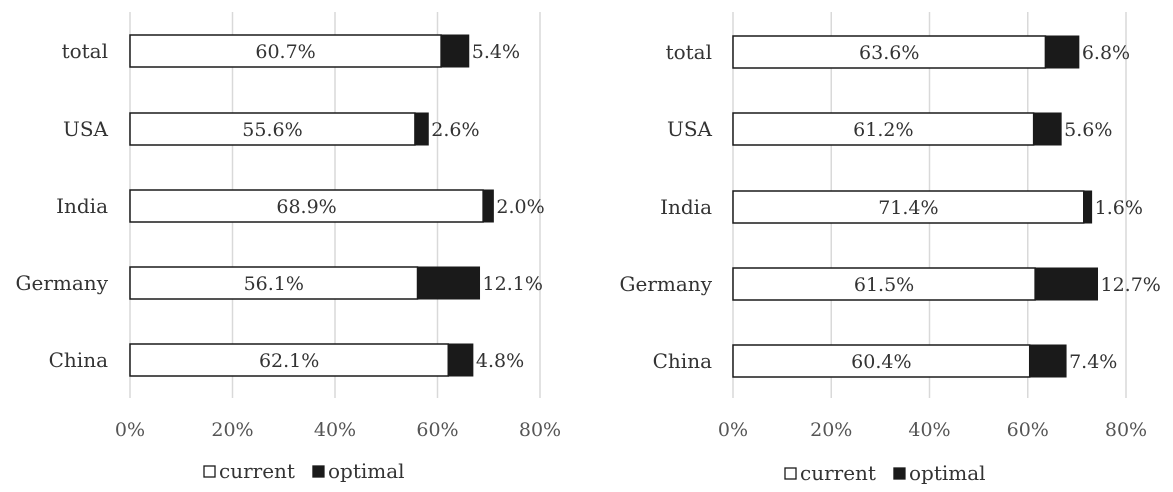  I want to click on data-label-current: 55.6%, so click(272, 130).